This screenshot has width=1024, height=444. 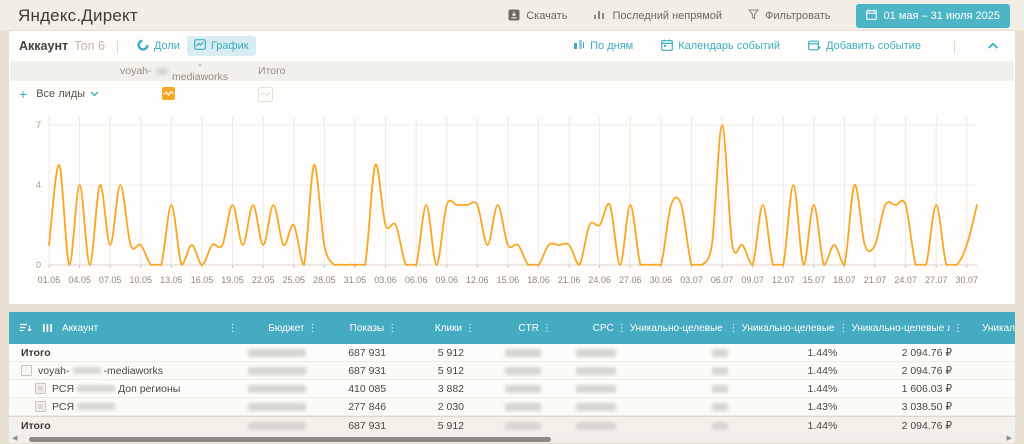 I want to click on table-row-total: Итого 687 931 5 912 1.44% 2 094.76 ₽, so click(x=512, y=425).